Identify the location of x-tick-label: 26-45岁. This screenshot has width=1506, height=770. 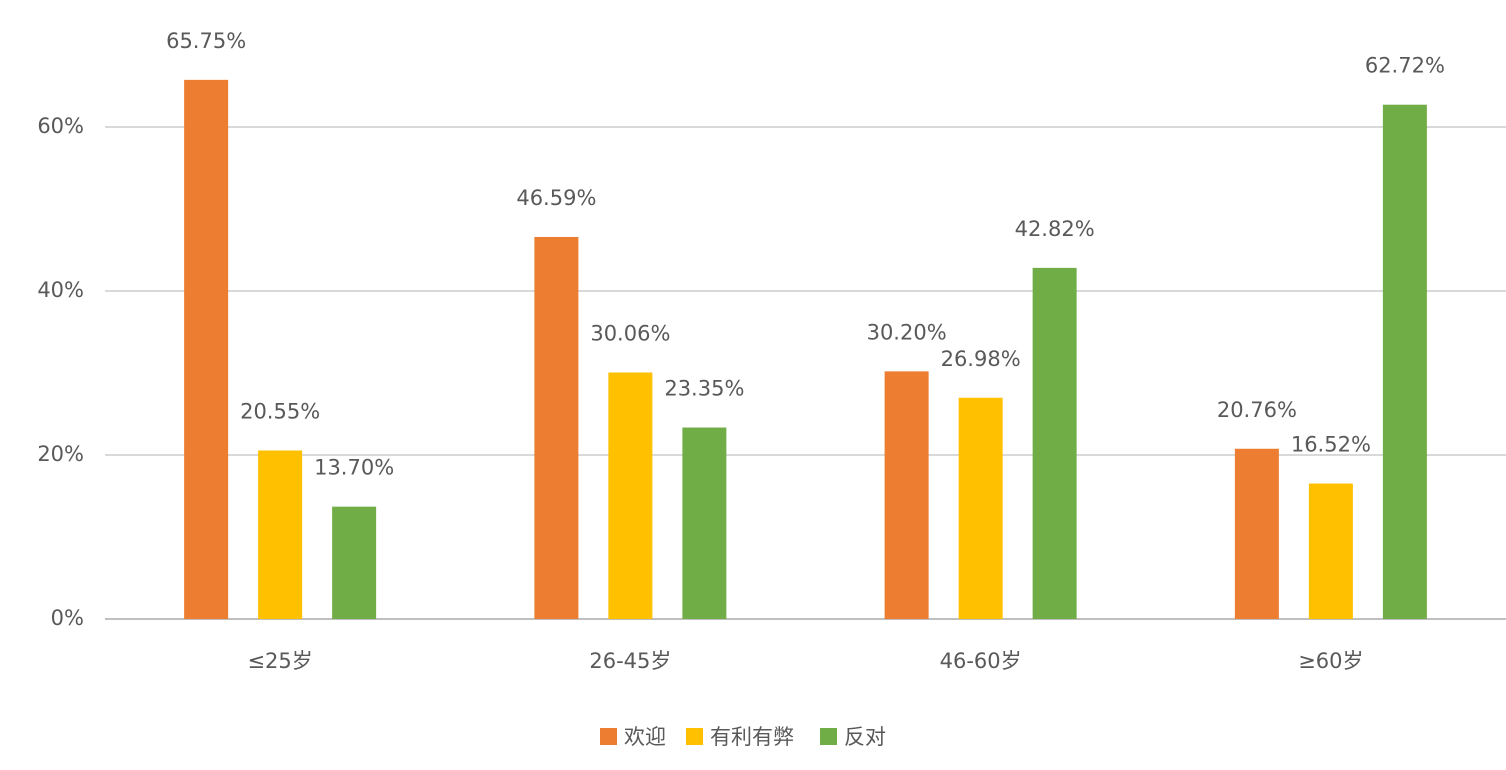
(630, 661).